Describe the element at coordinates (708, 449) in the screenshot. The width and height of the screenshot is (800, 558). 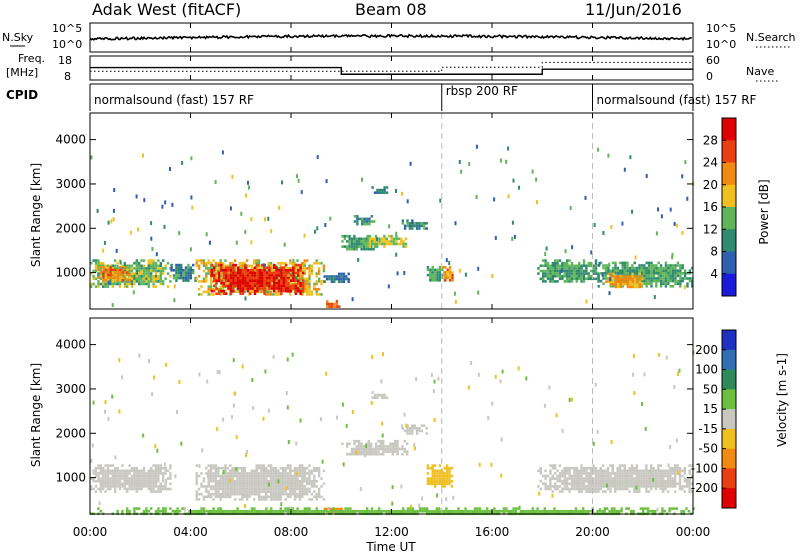
I see `velocity-colorbar-tick-label: -50` at that location.